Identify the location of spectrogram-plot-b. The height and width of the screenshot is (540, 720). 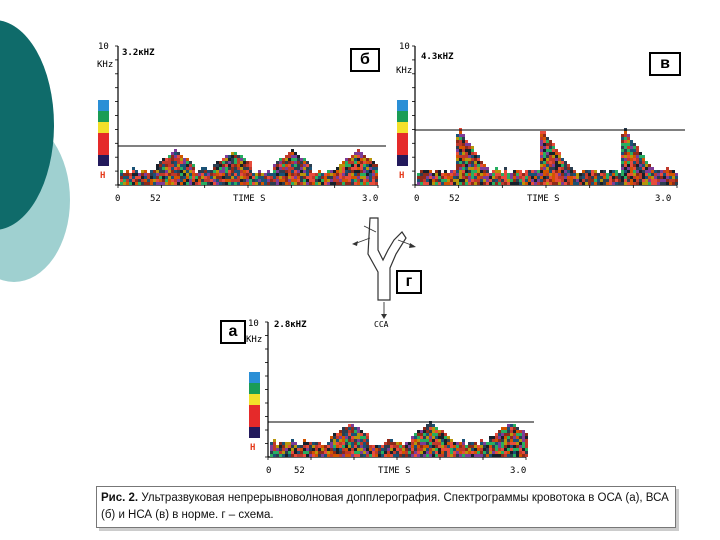
(242, 116).